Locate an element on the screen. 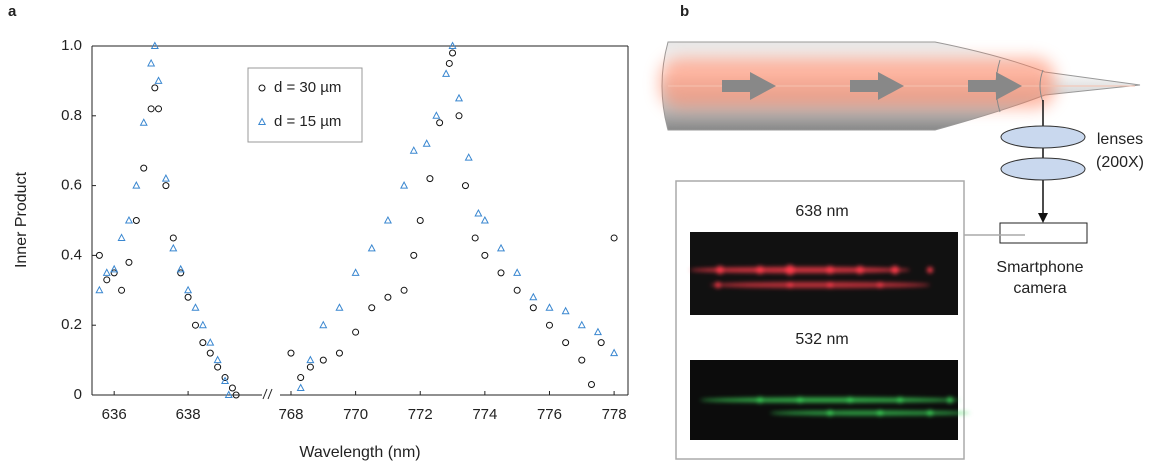 The width and height of the screenshot is (1168, 476). y-tick-label: 0.6 is located at coordinates (71, 185).